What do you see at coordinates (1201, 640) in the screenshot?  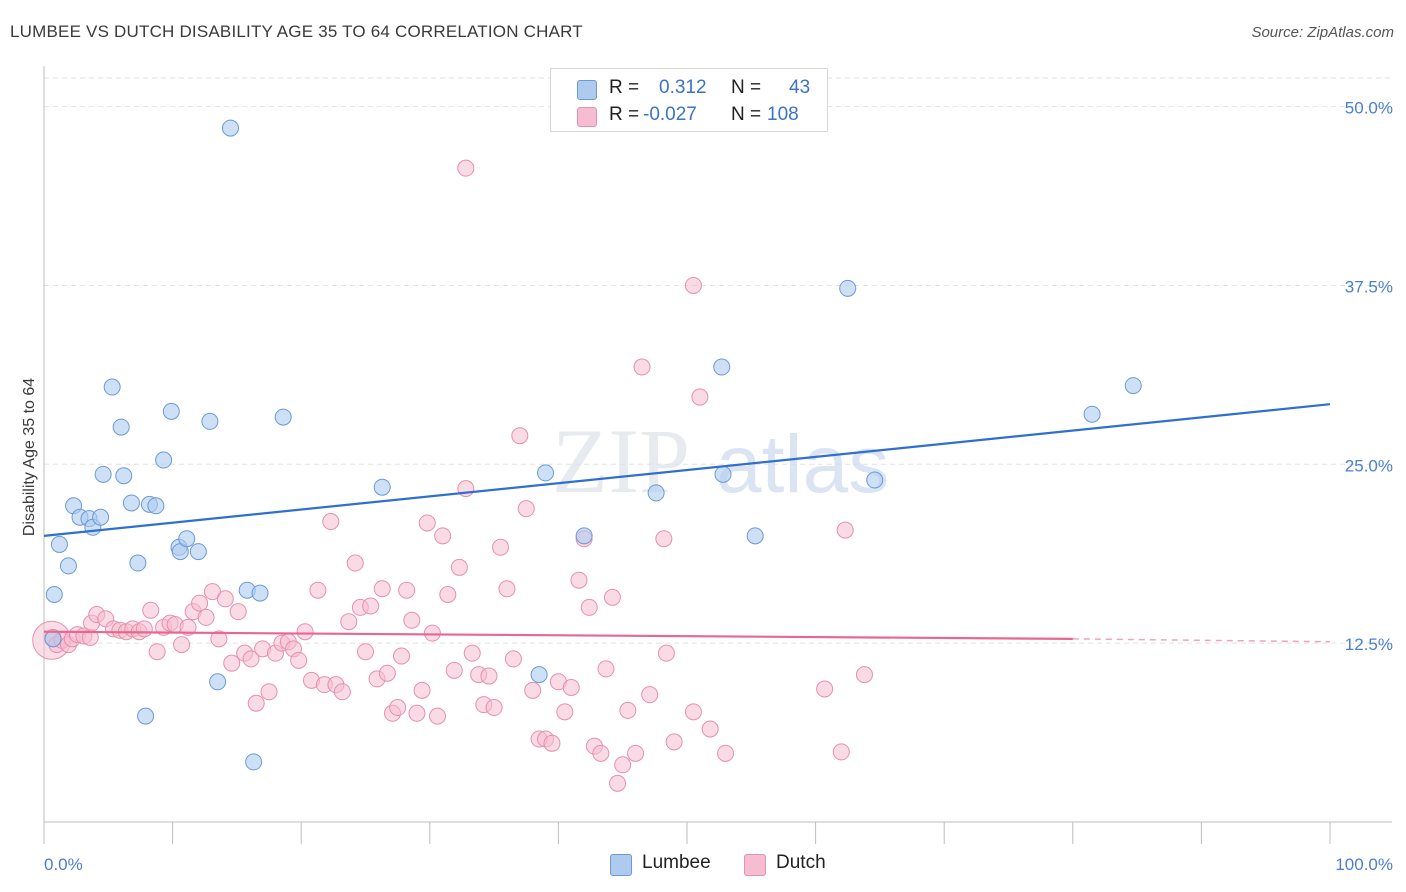 I see `dutch-trend-extension` at bounding box center [1201, 640].